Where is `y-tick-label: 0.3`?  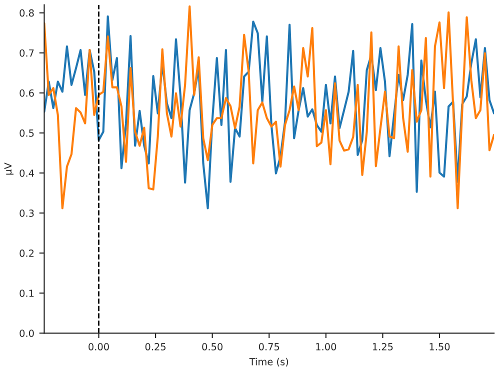
y-tick-label: 0.3 is located at coordinates (27, 213).